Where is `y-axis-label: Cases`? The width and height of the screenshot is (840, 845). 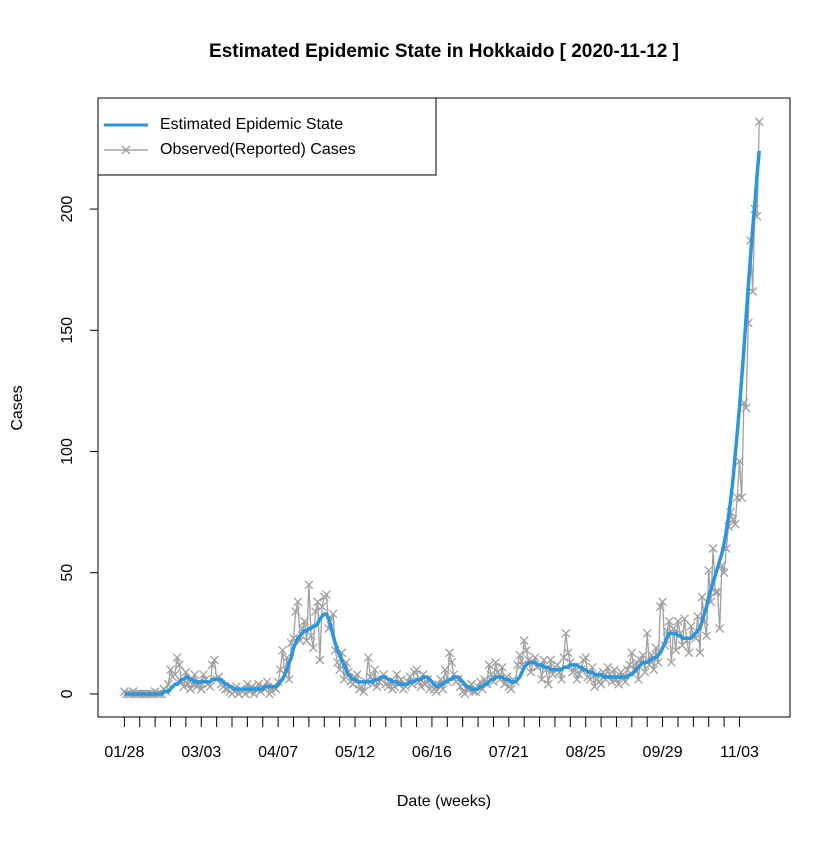 y-axis-label: Cases is located at coordinates (17, 407).